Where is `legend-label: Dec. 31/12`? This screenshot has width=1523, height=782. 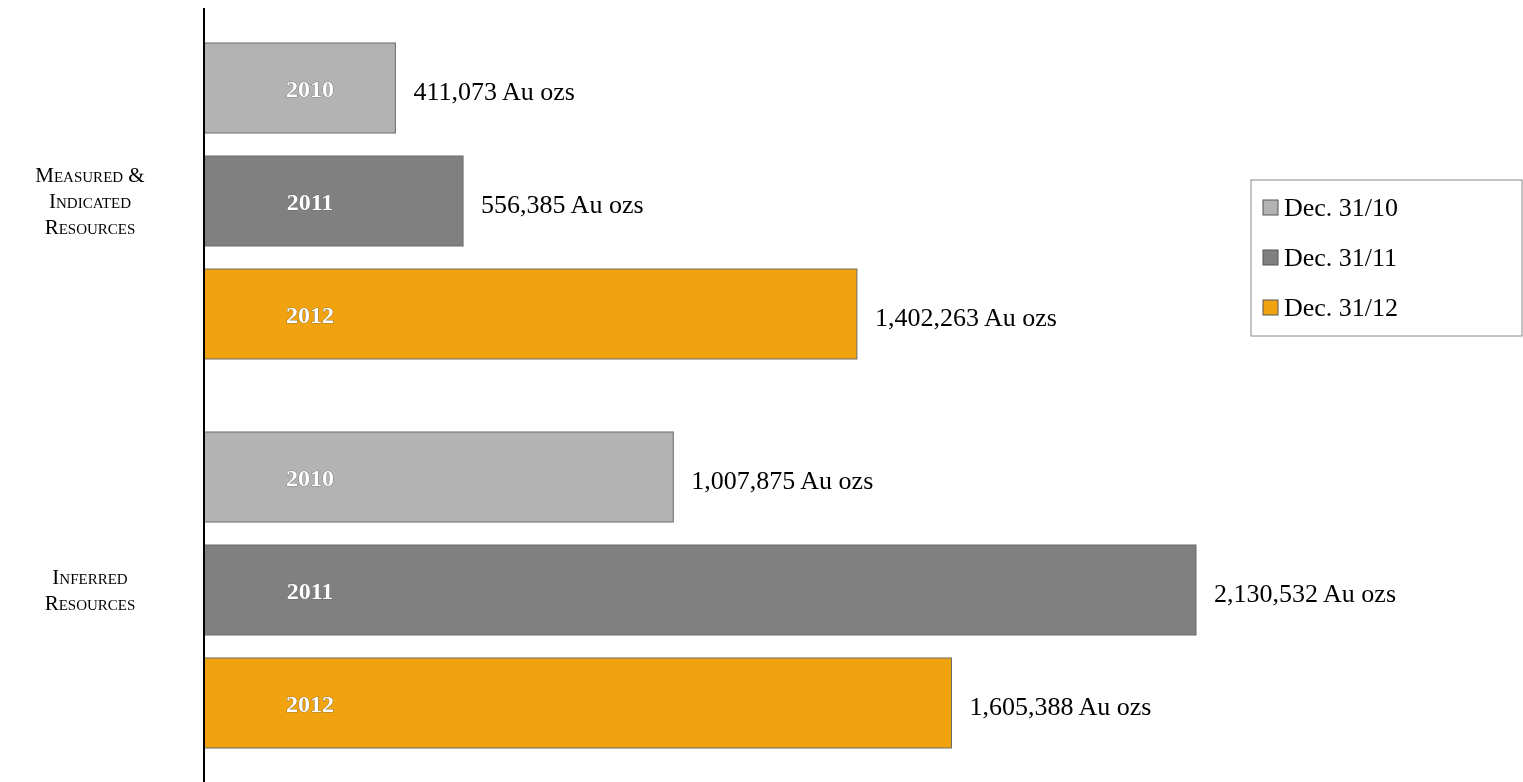
legend-label: Dec. 31/12 is located at coordinates (1341, 307).